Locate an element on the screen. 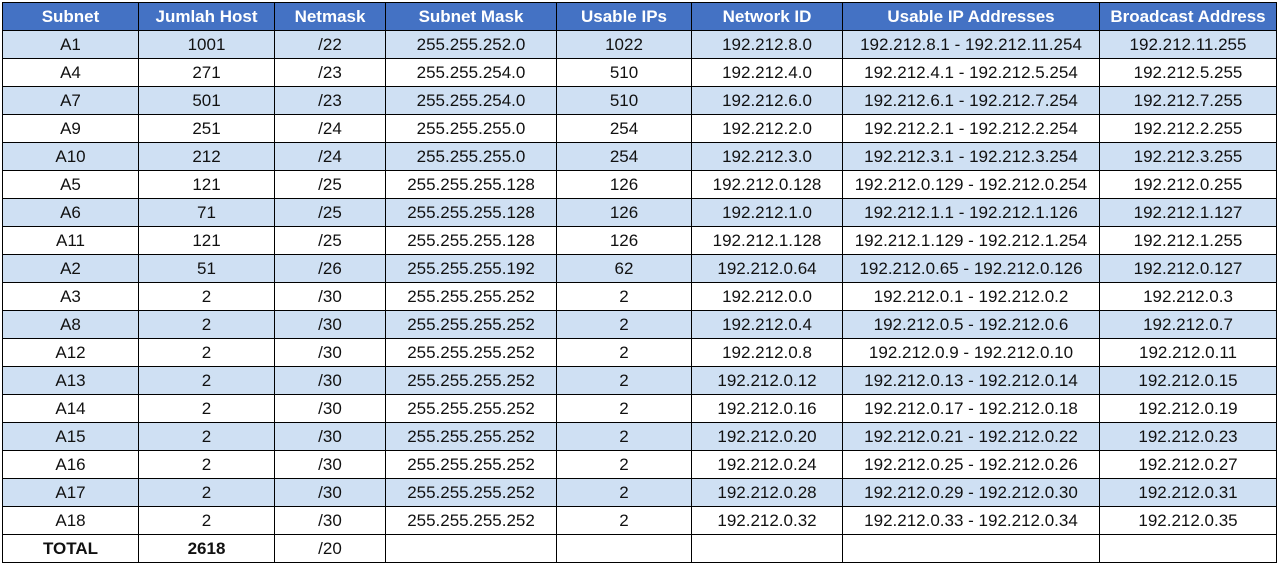  cell-network-id: 192.212.0.4 is located at coordinates (767, 324).